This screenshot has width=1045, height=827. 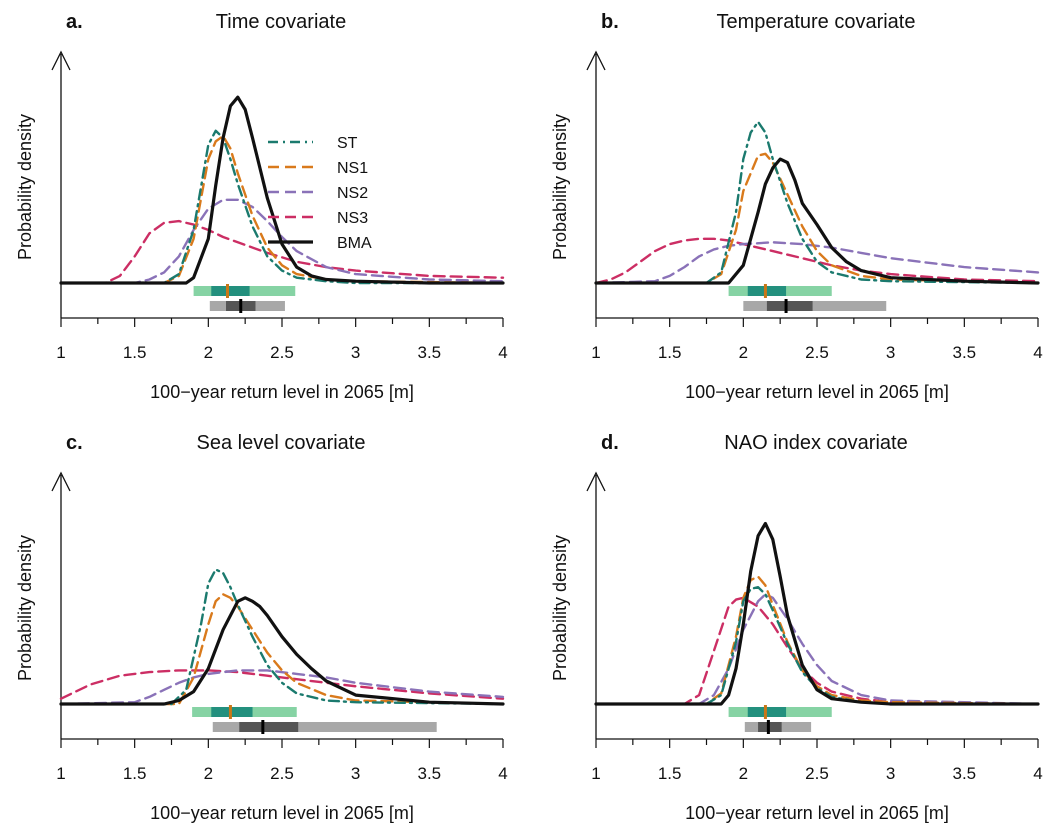 I want to click on panel-title: Sea level covariate, so click(x=281, y=443).